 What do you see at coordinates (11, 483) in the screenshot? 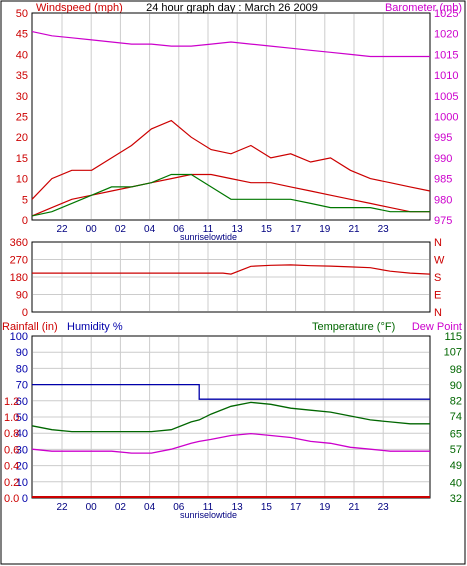
I see `rain-y-tick: 0.2` at bounding box center [11, 483].